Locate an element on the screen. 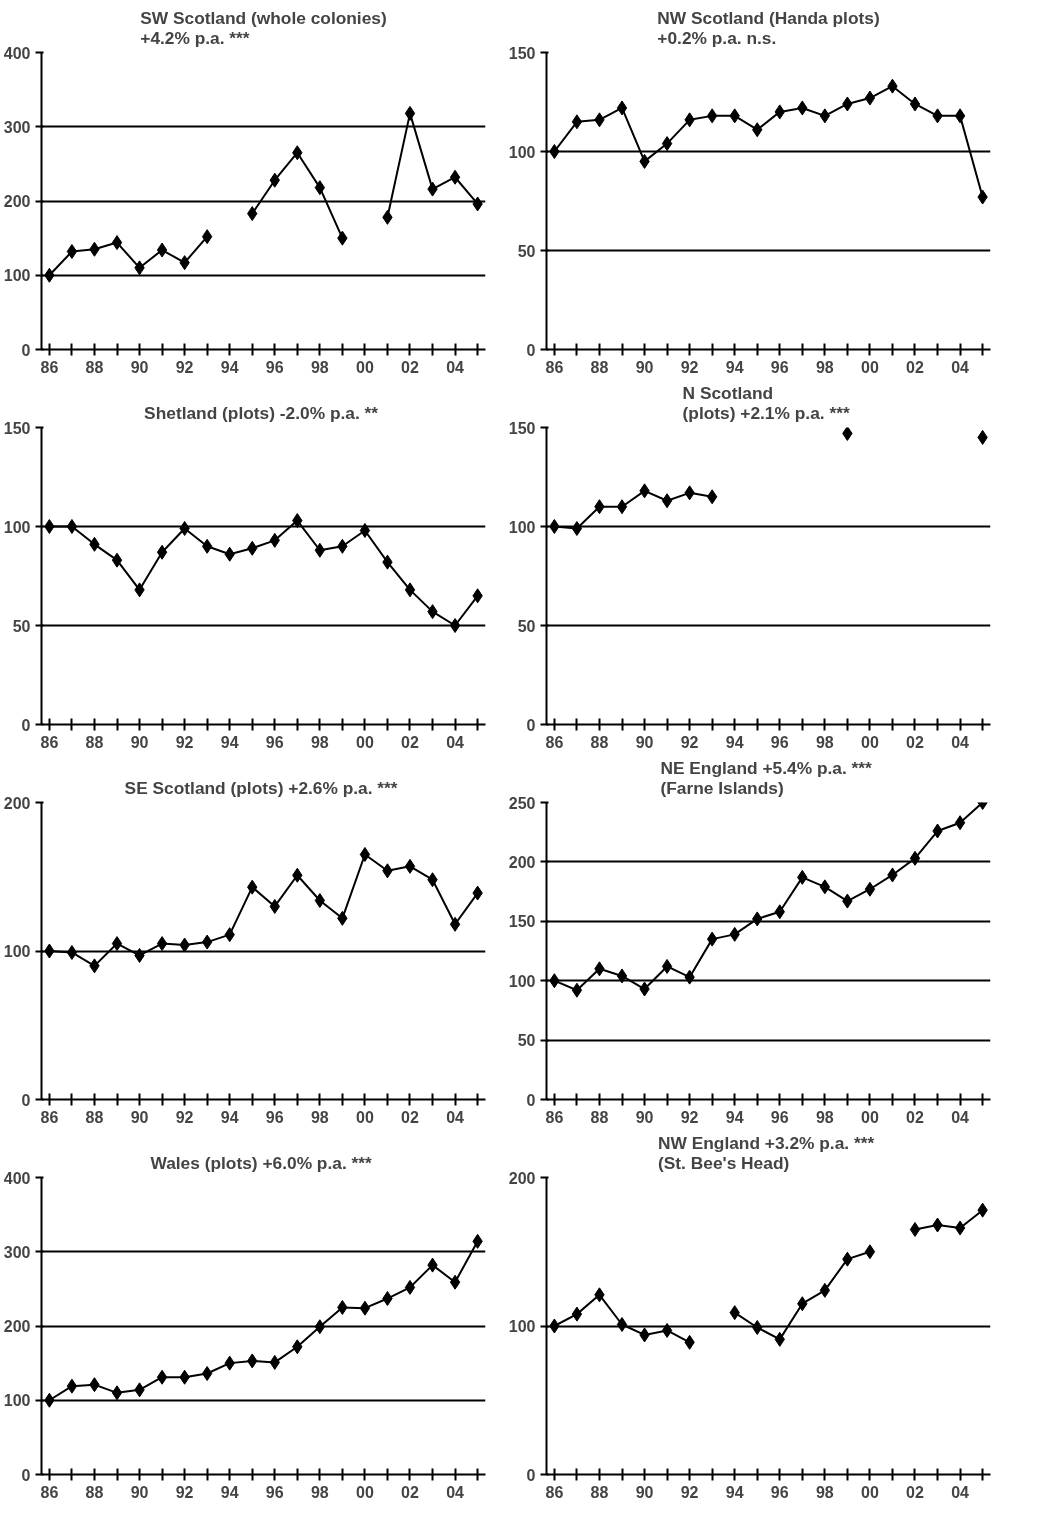 The width and height of the screenshot is (1038, 1521). chart-title: NW Scotland (Handa plots) +0.2% p.a. n.s. is located at coordinates (768, 27).